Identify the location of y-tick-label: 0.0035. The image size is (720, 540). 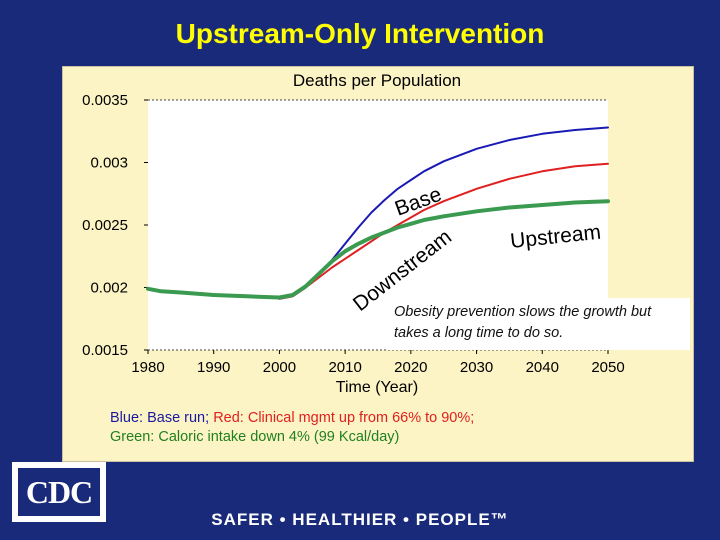
(105, 100).